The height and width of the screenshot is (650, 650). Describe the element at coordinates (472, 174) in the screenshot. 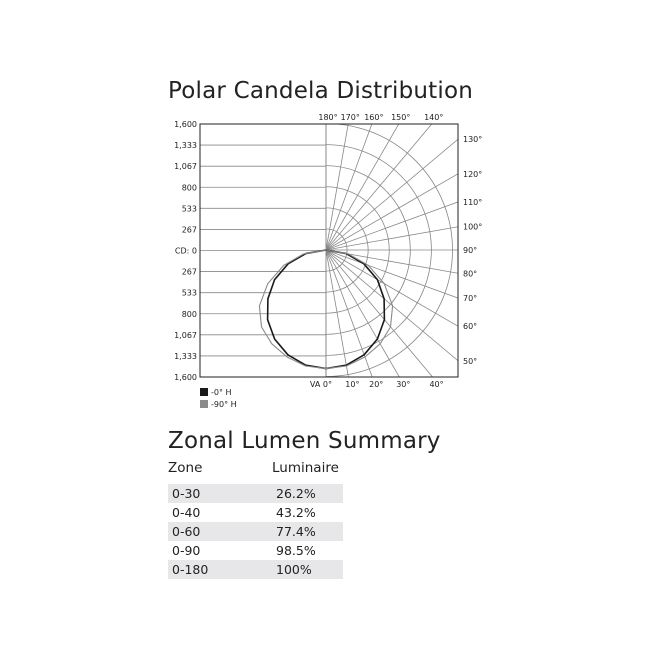

I see `angle-label-right: 120°` at that location.